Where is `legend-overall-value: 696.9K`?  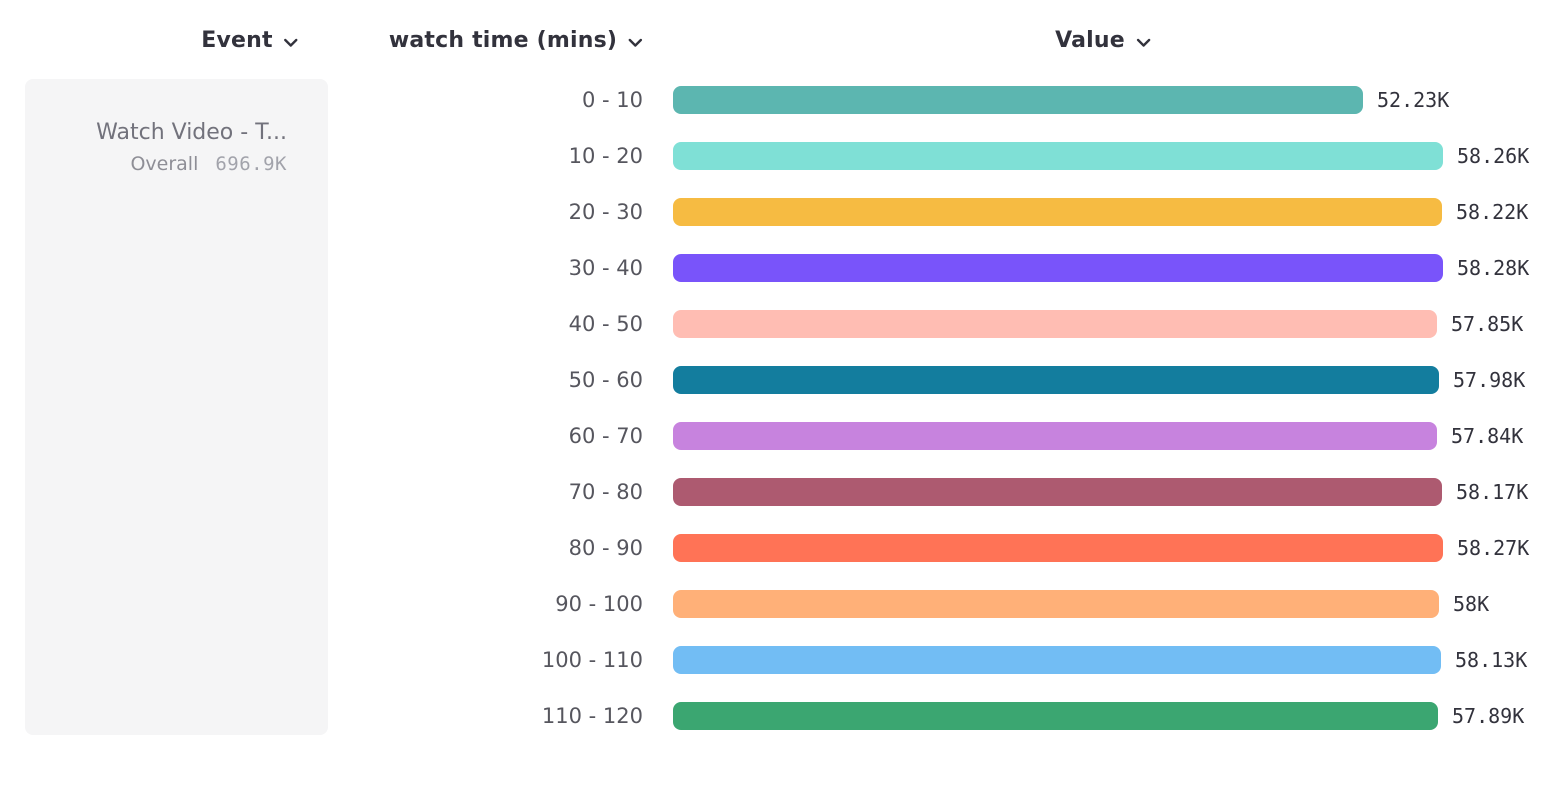 legend-overall-value: 696.9K is located at coordinates (251, 164).